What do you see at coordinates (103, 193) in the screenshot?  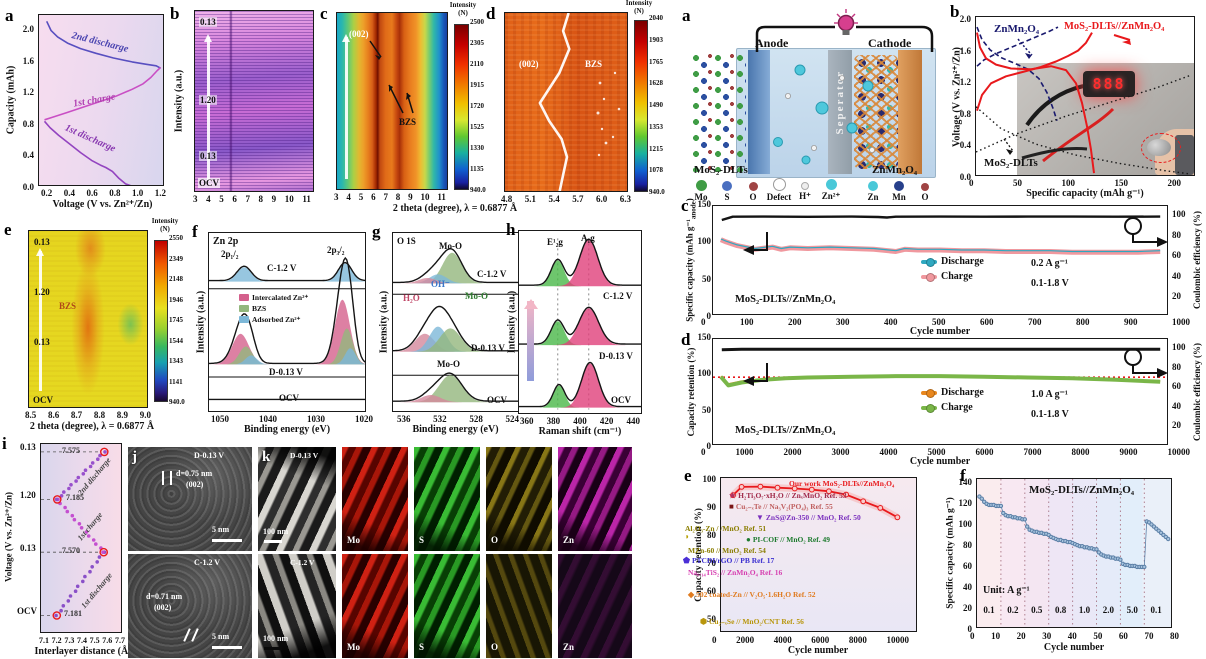 I see `x-ticks: 0.2 0.4 0.6 0.8 1.0 1.2` at bounding box center [103, 193].